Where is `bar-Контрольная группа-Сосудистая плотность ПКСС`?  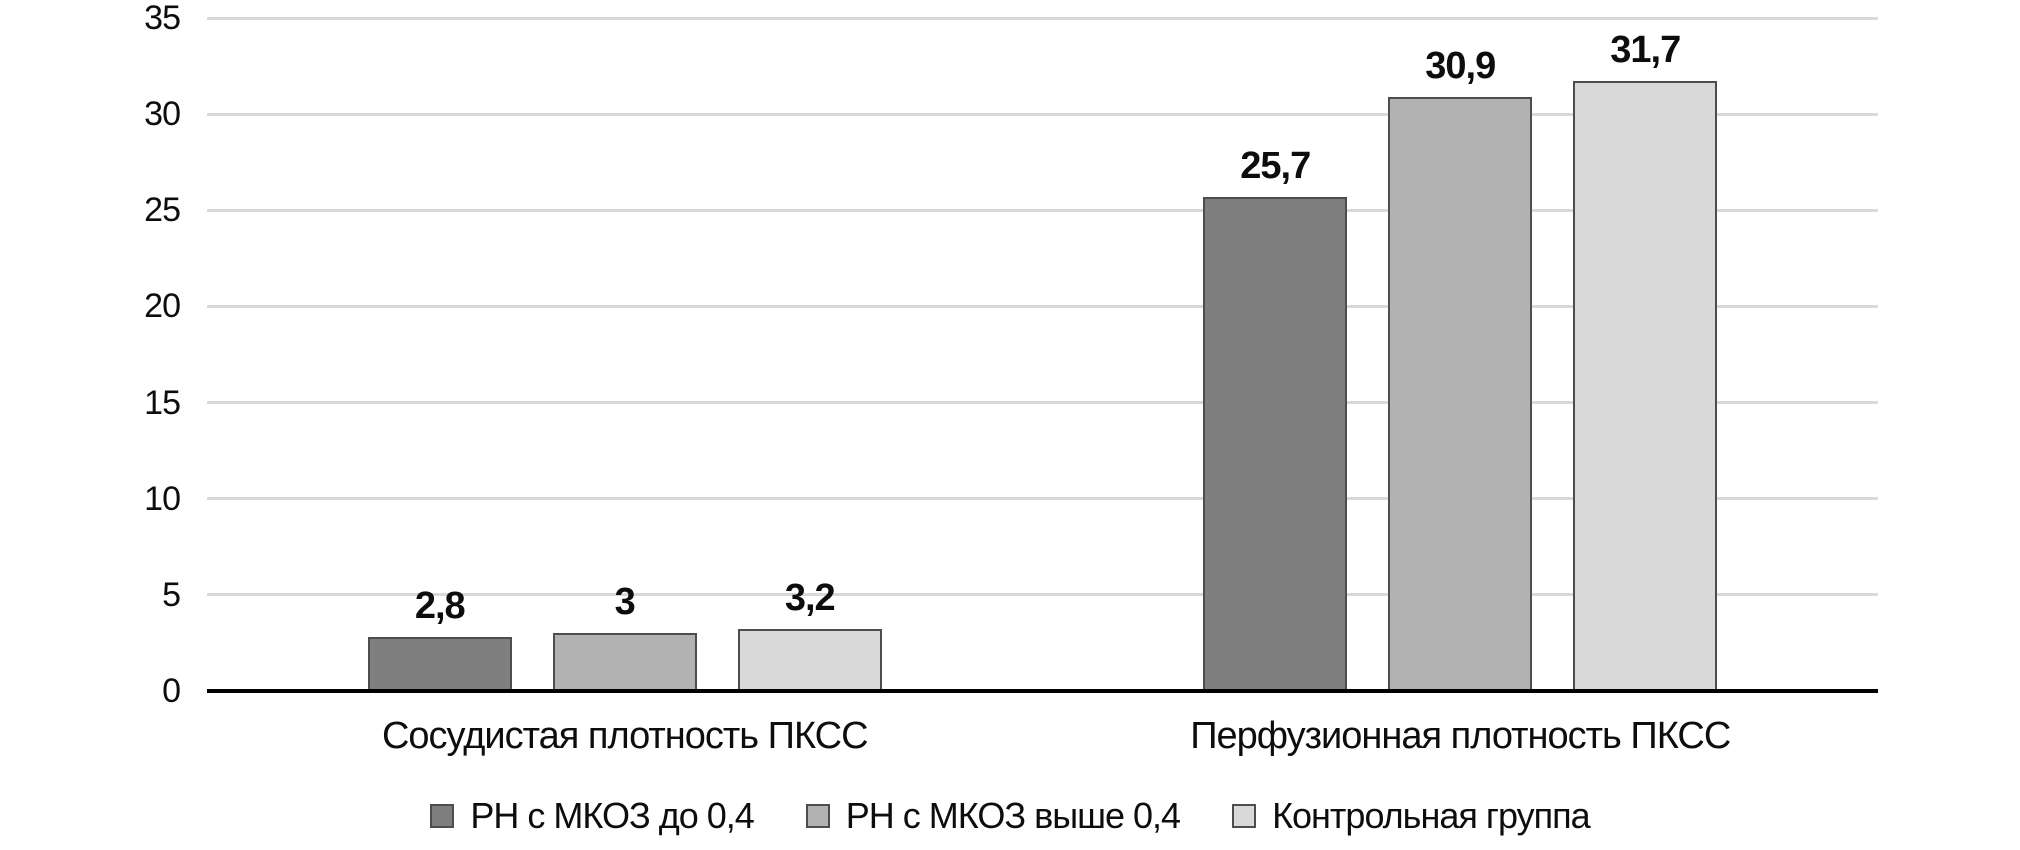
bar-Контрольная группа-Сосудистая плотность ПКСС is located at coordinates (809, 661).